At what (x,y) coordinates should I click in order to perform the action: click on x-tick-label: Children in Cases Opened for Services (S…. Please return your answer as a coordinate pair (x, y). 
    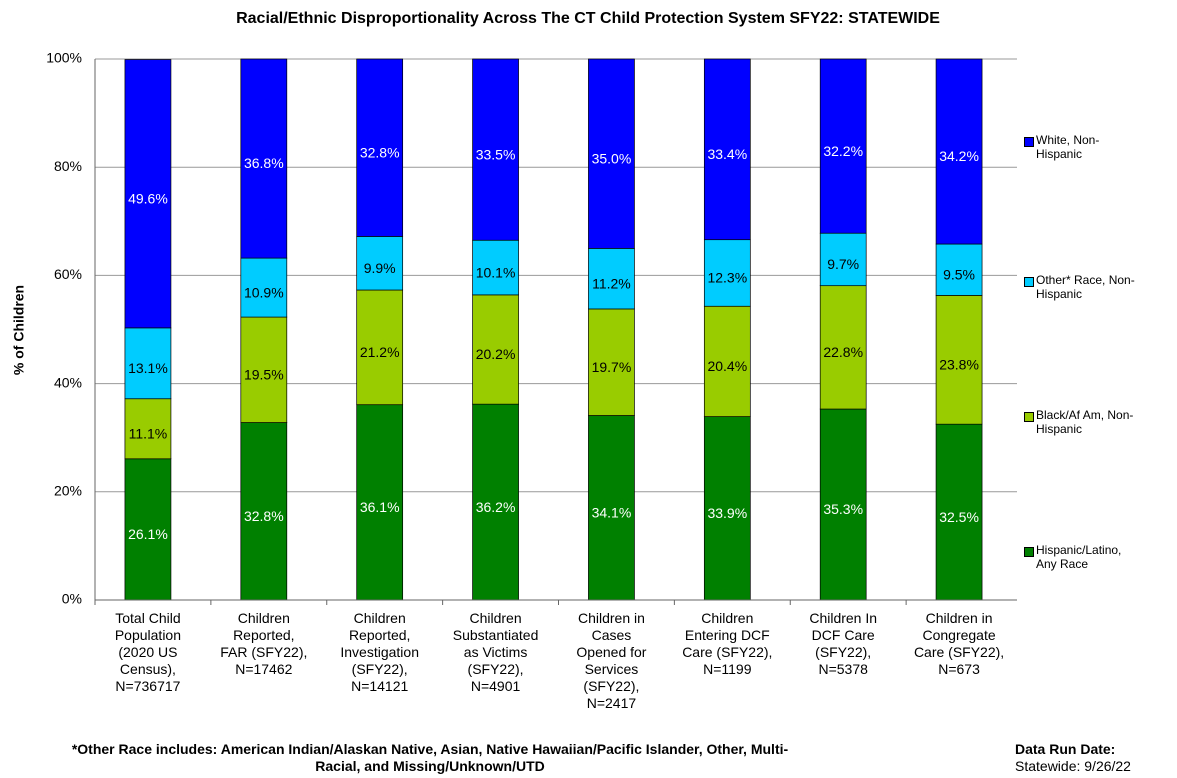
    Looking at the image, I should click on (611, 660).